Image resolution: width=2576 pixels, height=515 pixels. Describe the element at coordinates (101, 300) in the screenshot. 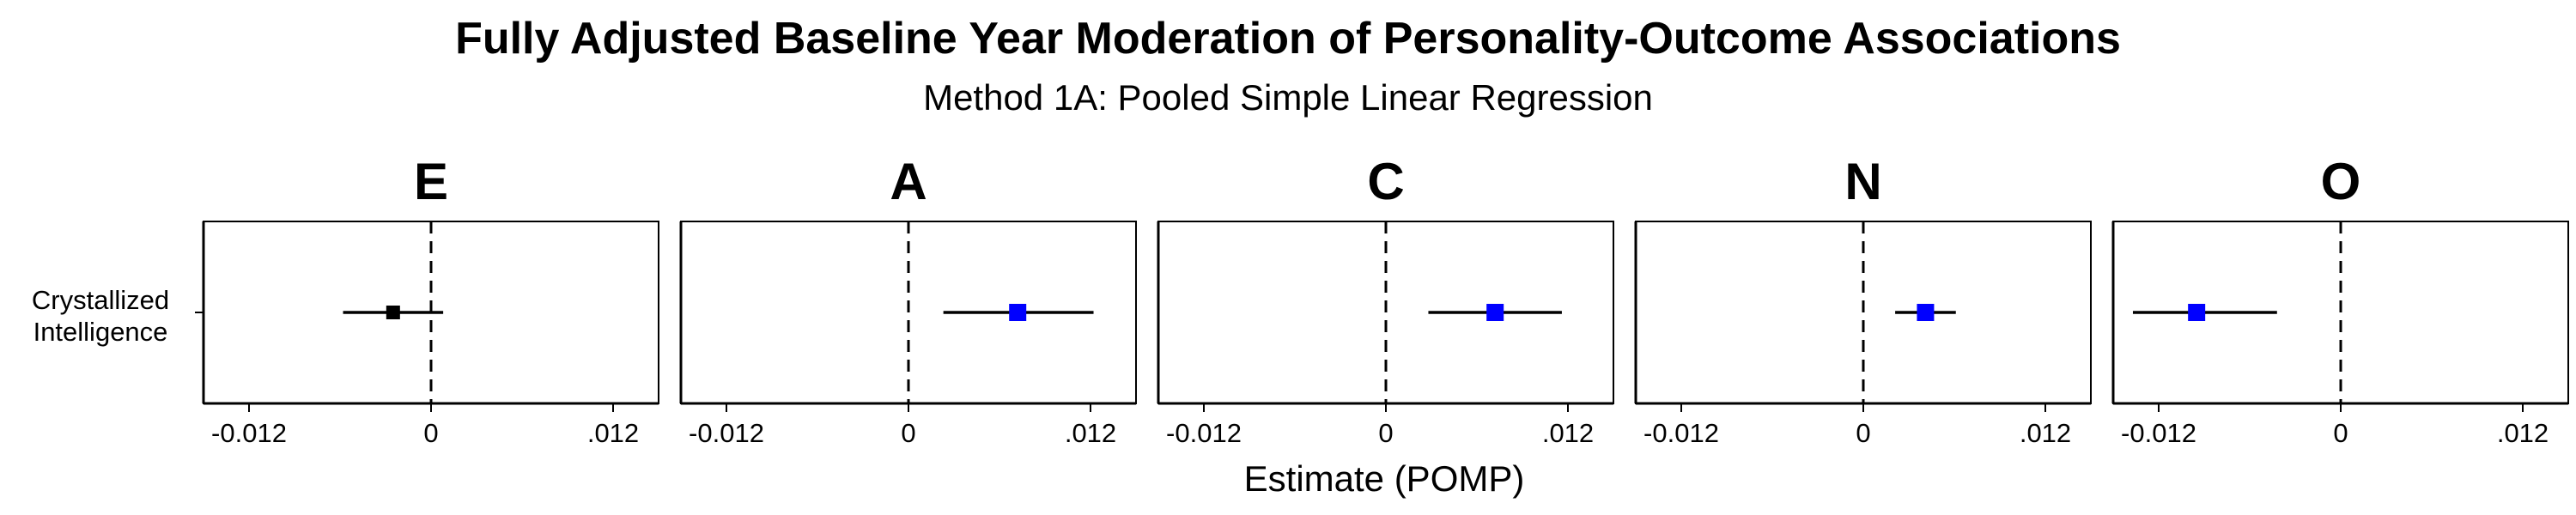

I see `y-category-label-line-1: Crystallized` at that location.